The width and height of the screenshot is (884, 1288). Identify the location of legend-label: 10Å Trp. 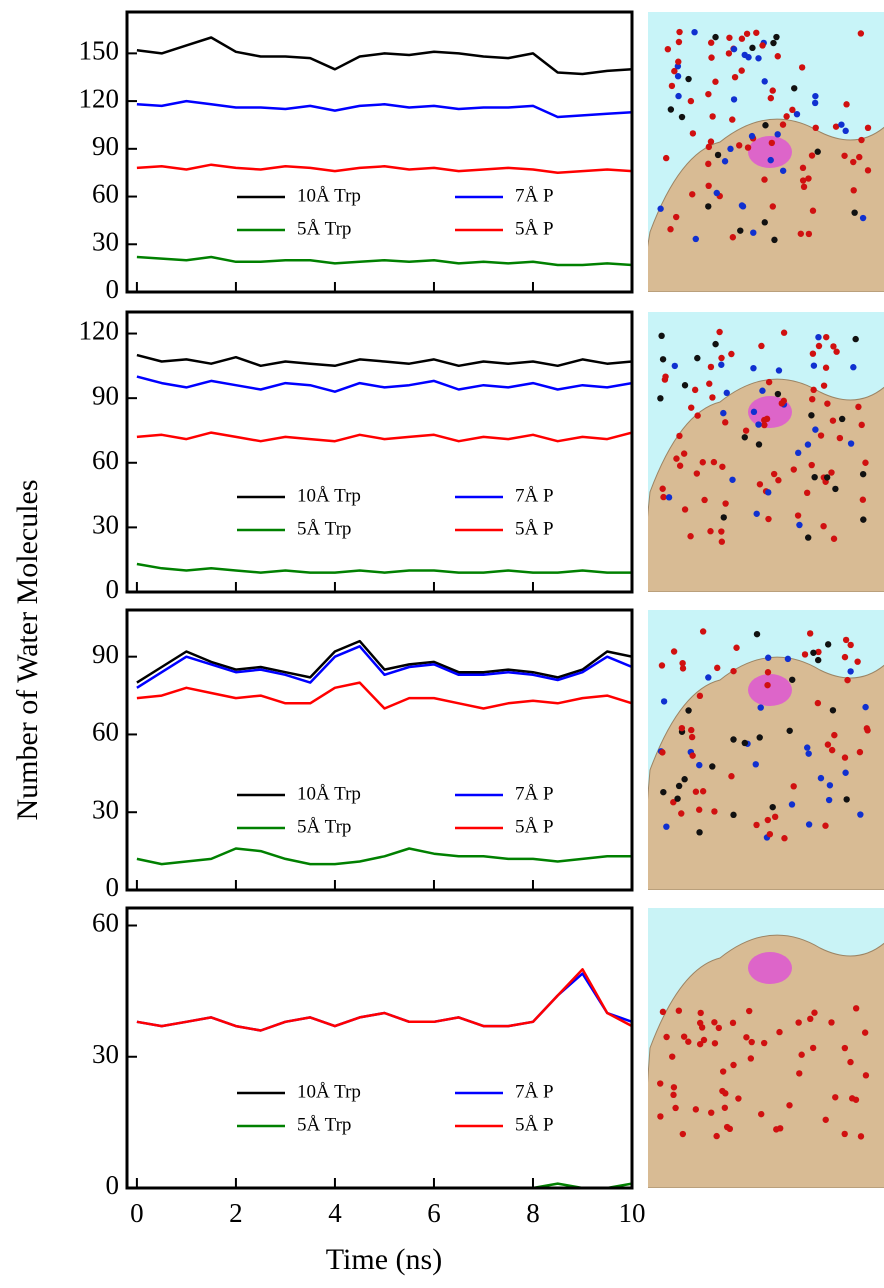
(329, 793).